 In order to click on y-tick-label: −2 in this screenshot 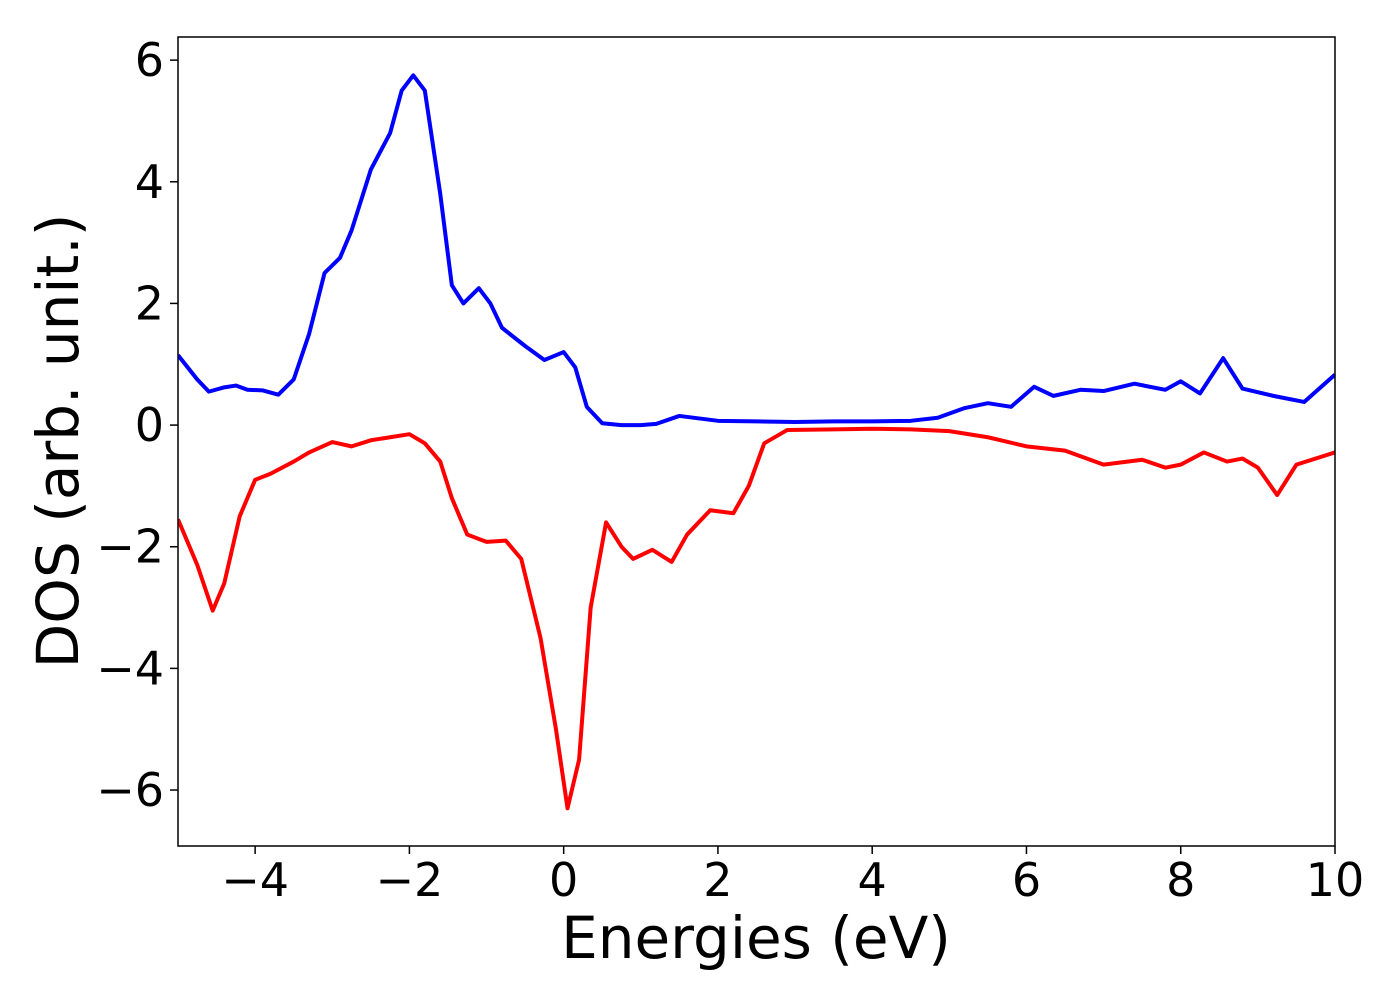, I will do `click(130, 547)`.